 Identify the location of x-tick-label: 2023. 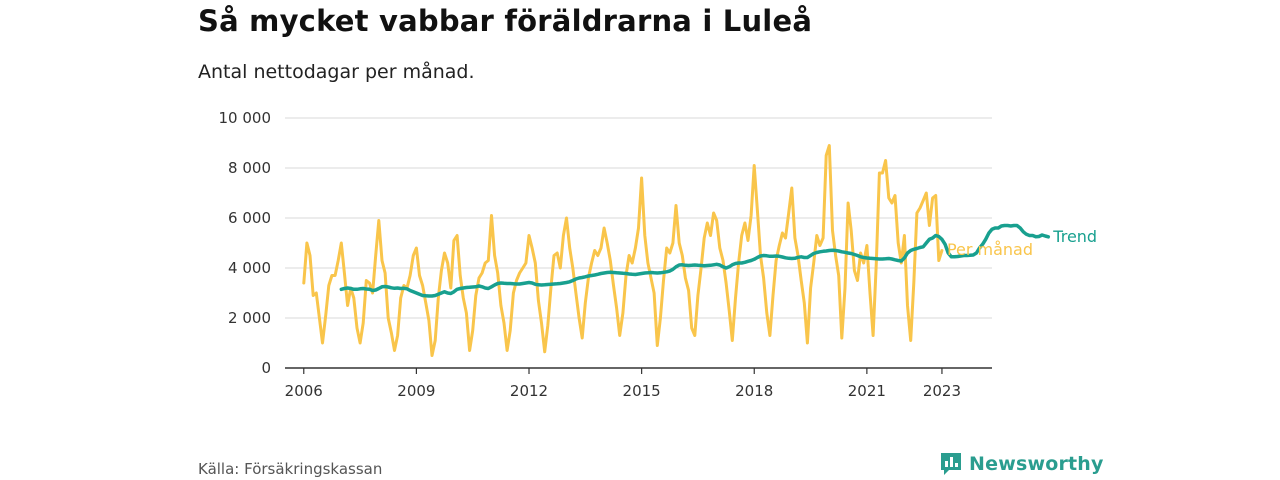
(942, 391).